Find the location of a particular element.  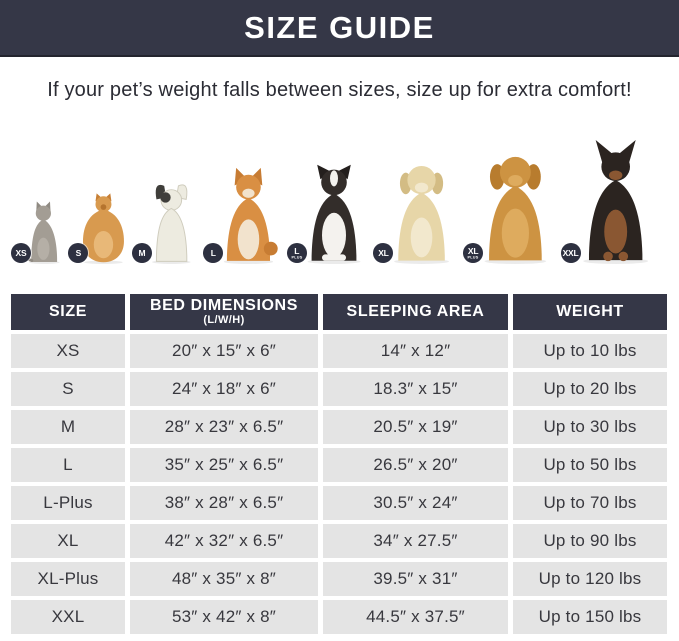

cell-sleeping-area: 30.5″ x 24″ is located at coordinates (415, 503).